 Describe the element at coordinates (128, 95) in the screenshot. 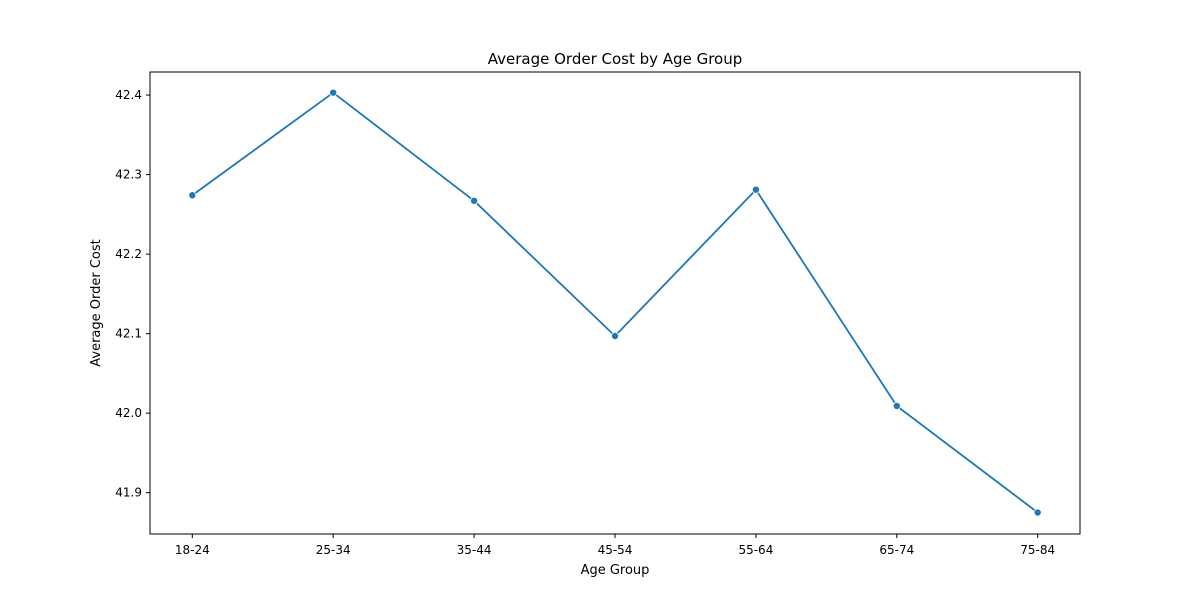

I see `y-tick-label: 42.4` at that location.